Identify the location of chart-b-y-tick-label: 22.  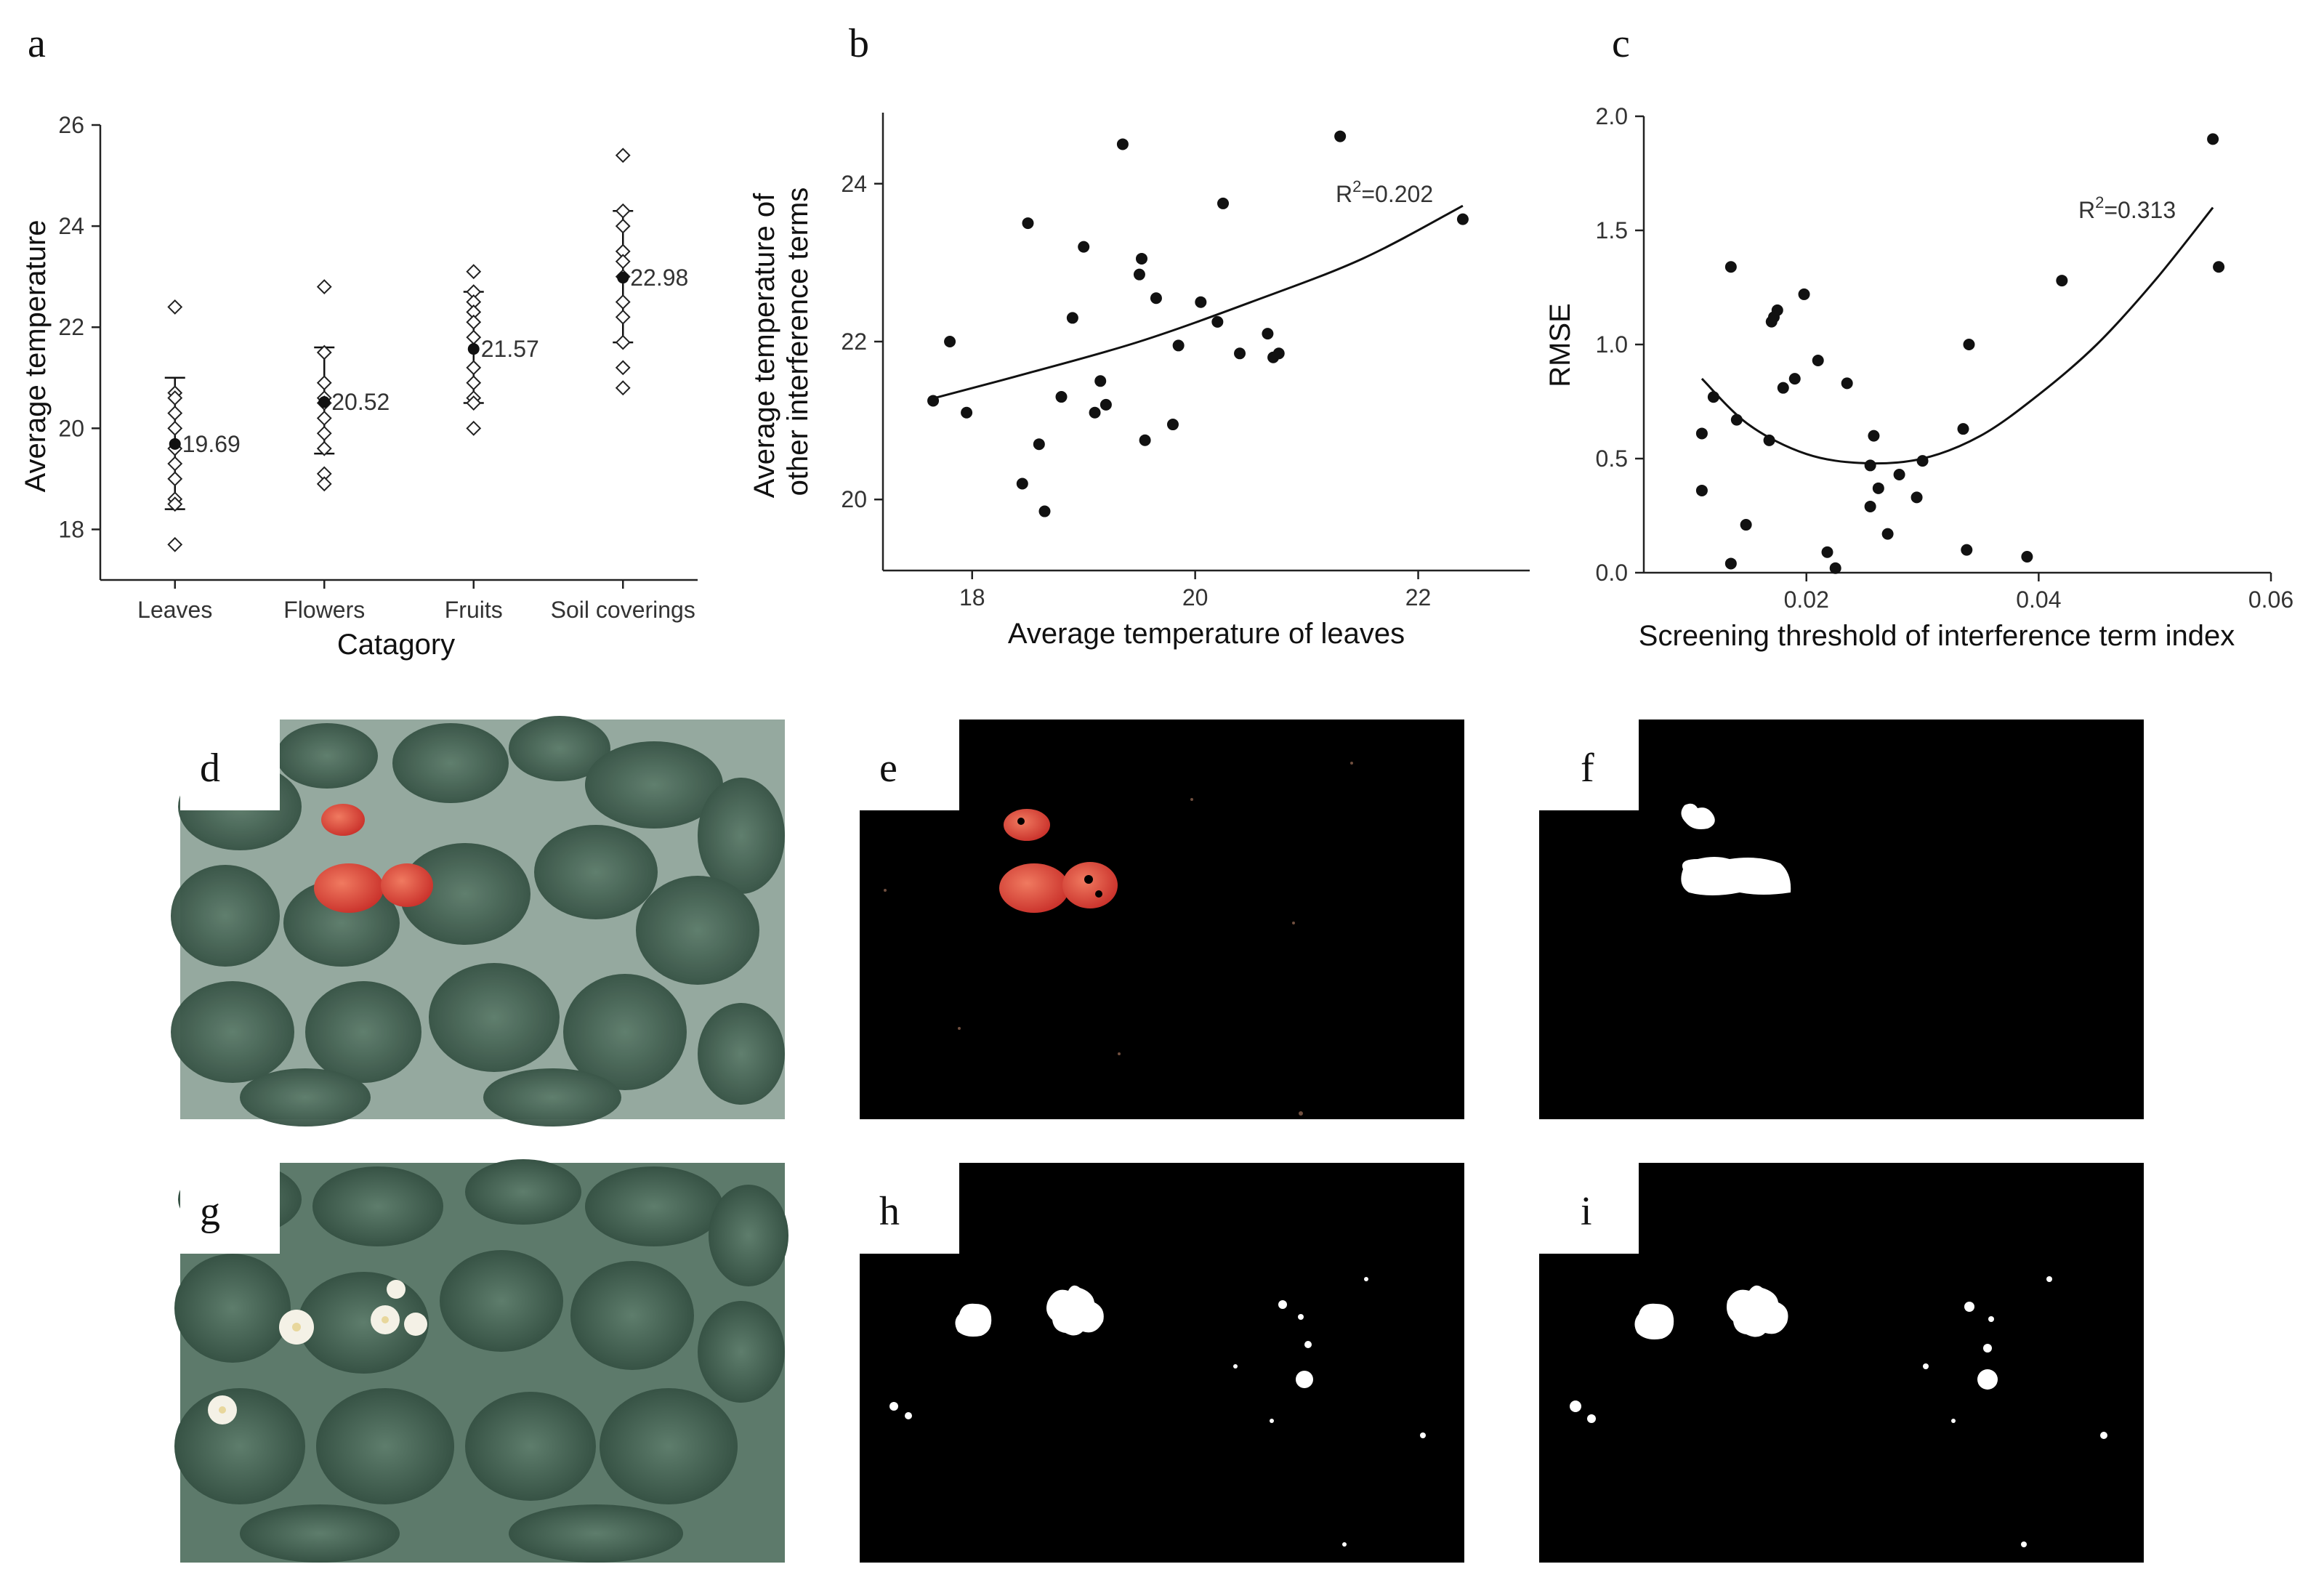
(854, 342).